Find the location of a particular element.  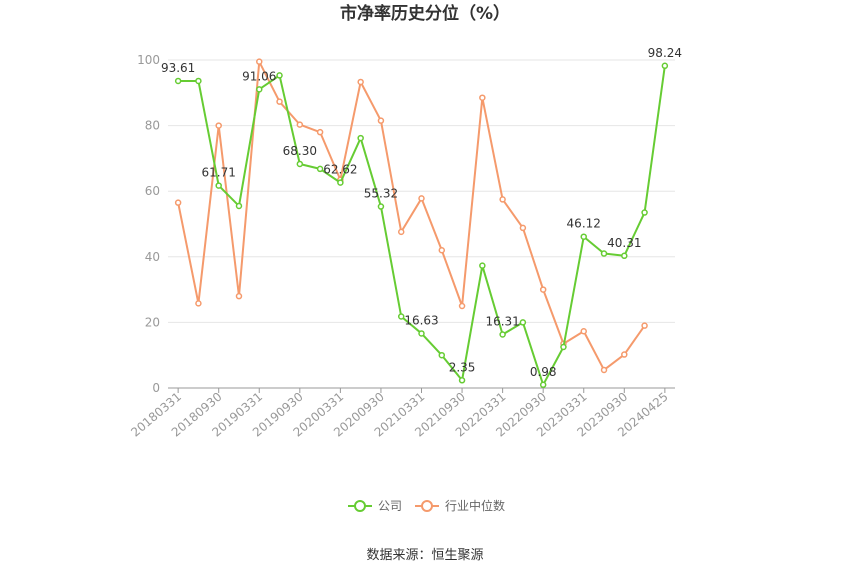

y-tick-label: 20 is located at coordinates (152, 322).